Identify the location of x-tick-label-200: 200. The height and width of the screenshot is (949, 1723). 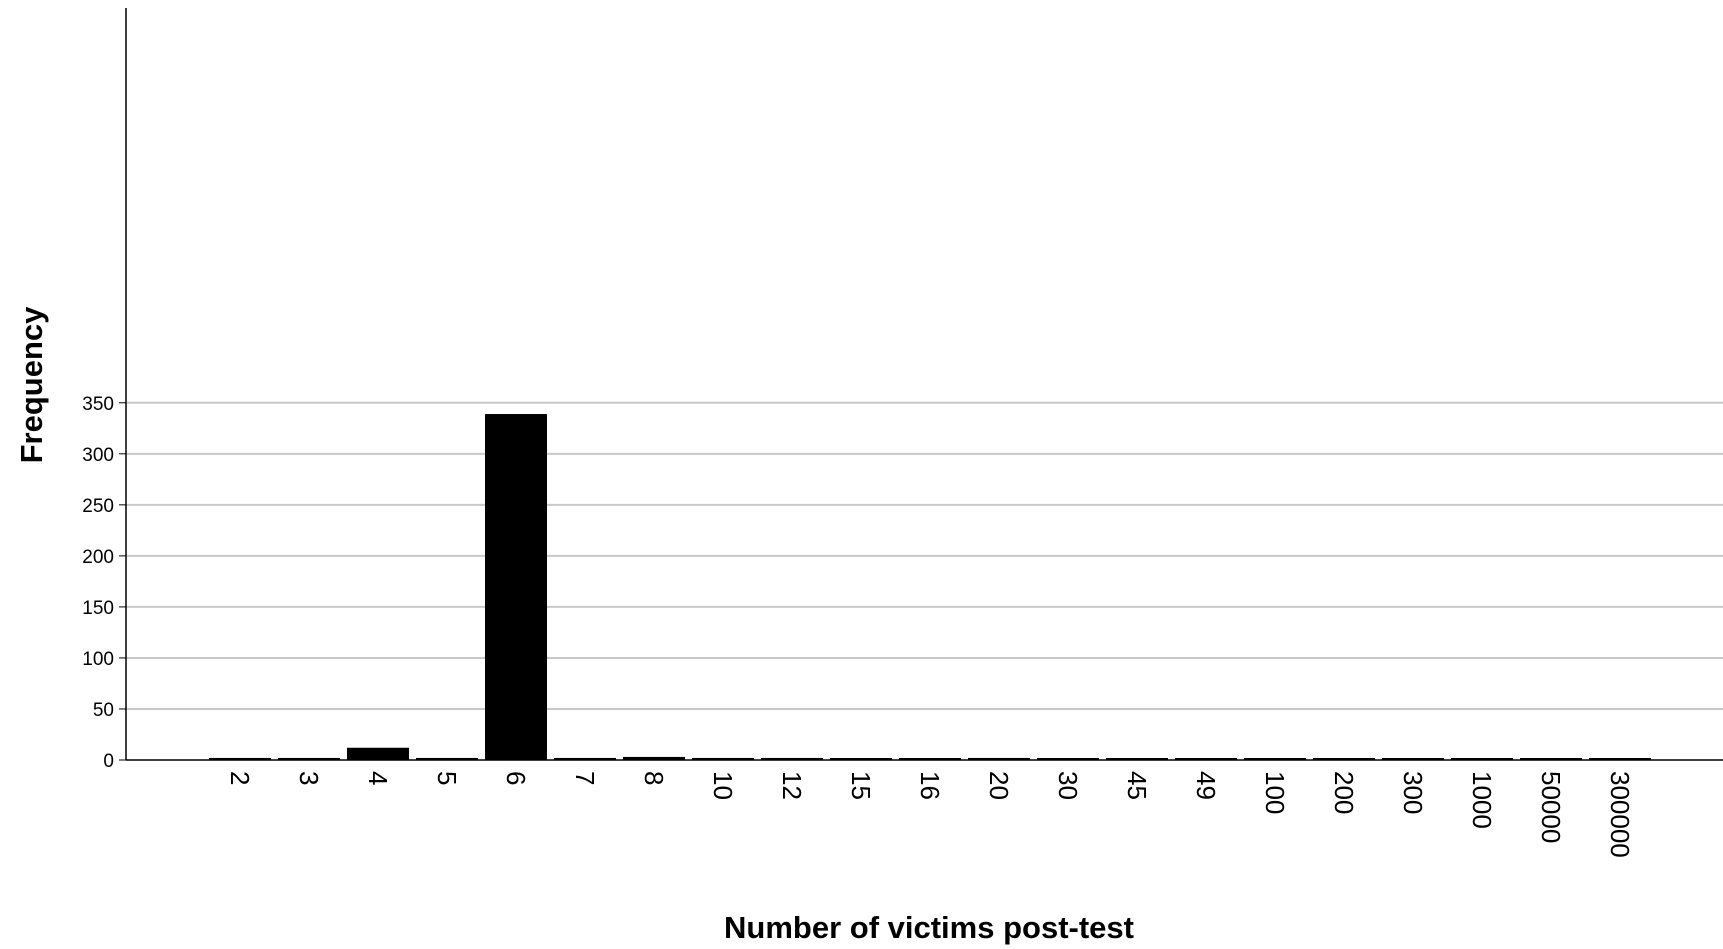
(1344, 792).